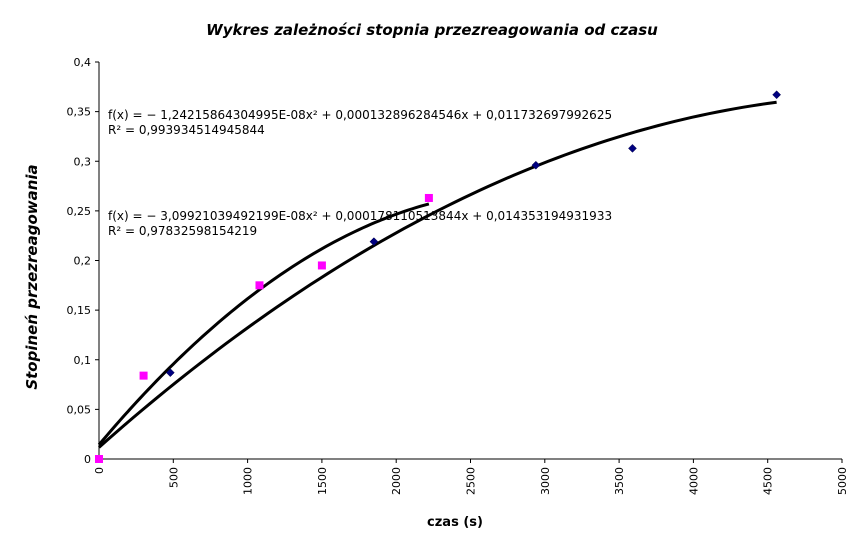  What do you see at coordinates (186, 130) in the screenshot?
I see `trendline-r2-1: R² = 0,993934514945844` at bounding box center [186, 130].